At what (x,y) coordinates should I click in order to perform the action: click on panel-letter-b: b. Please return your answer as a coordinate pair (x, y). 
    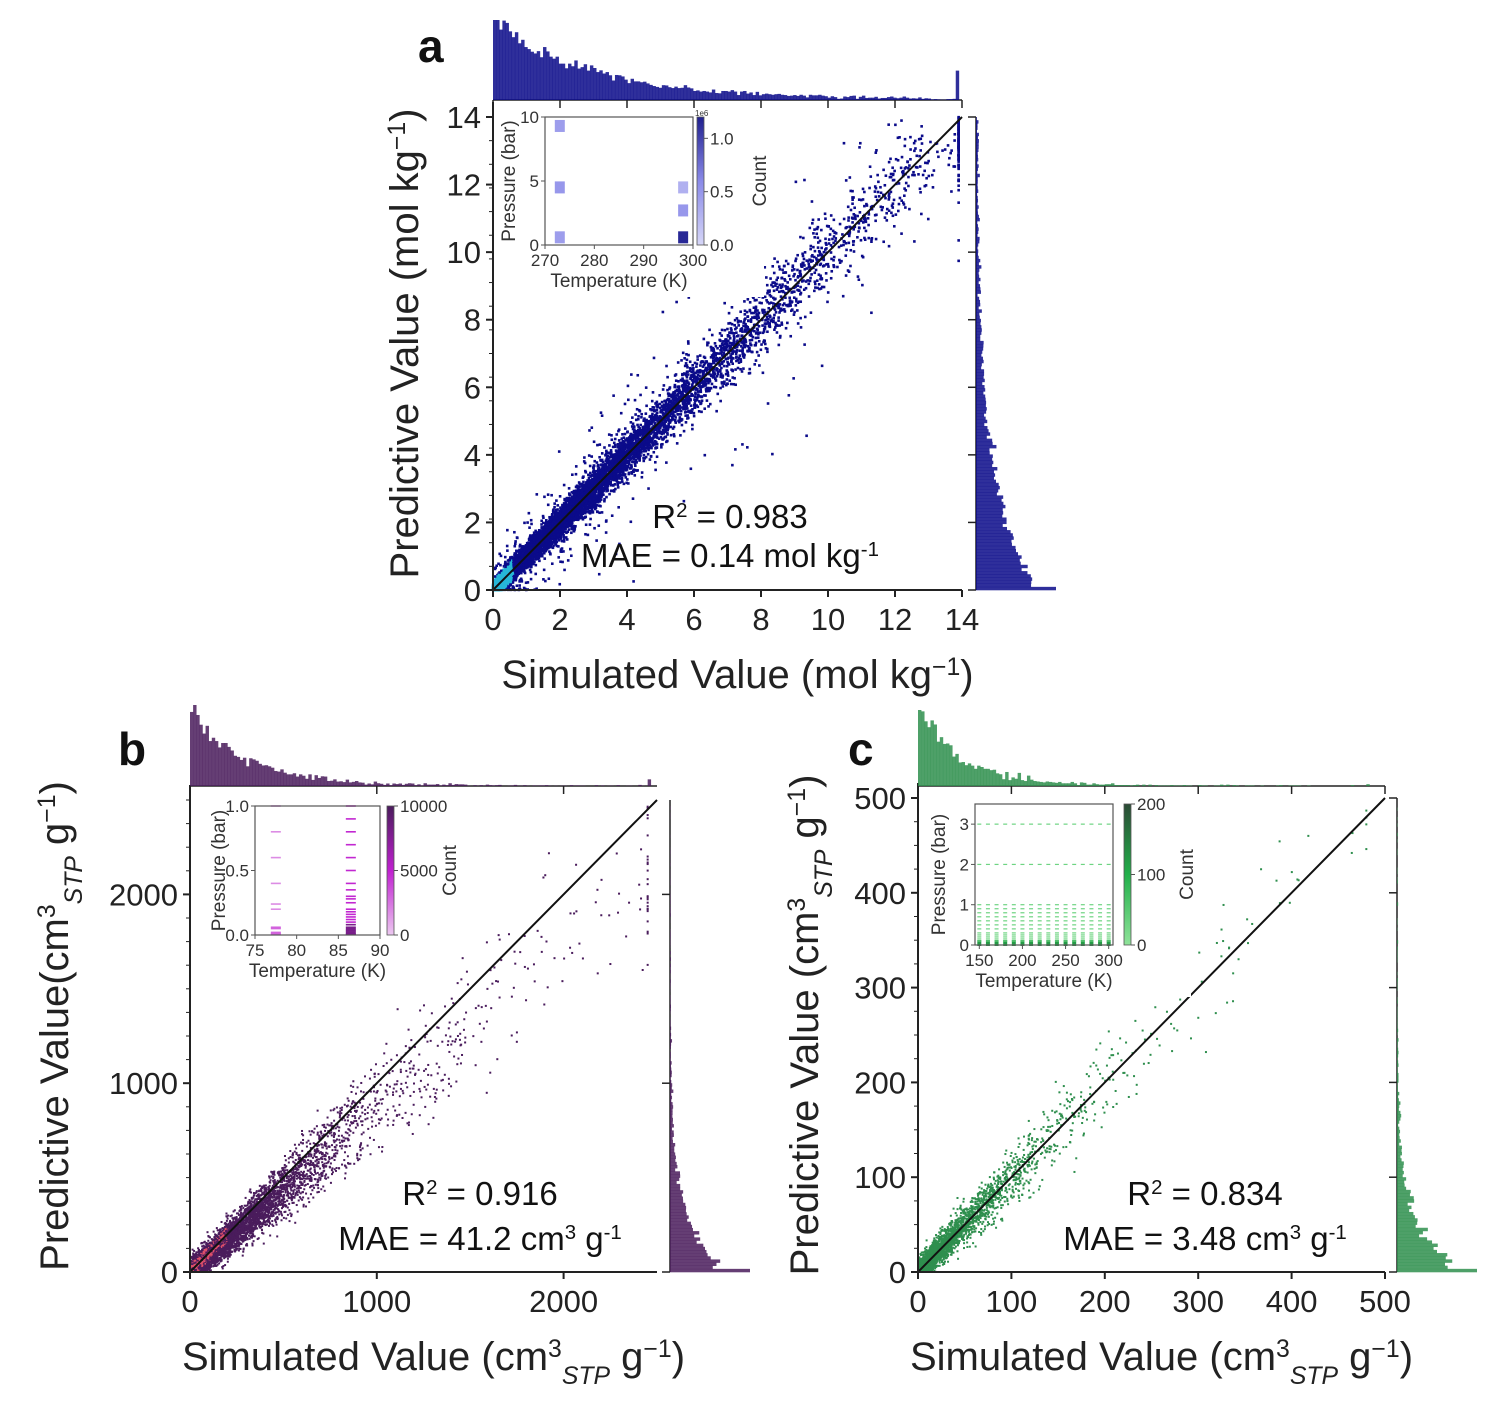
    Looking at the image, I should click on (132, 749).